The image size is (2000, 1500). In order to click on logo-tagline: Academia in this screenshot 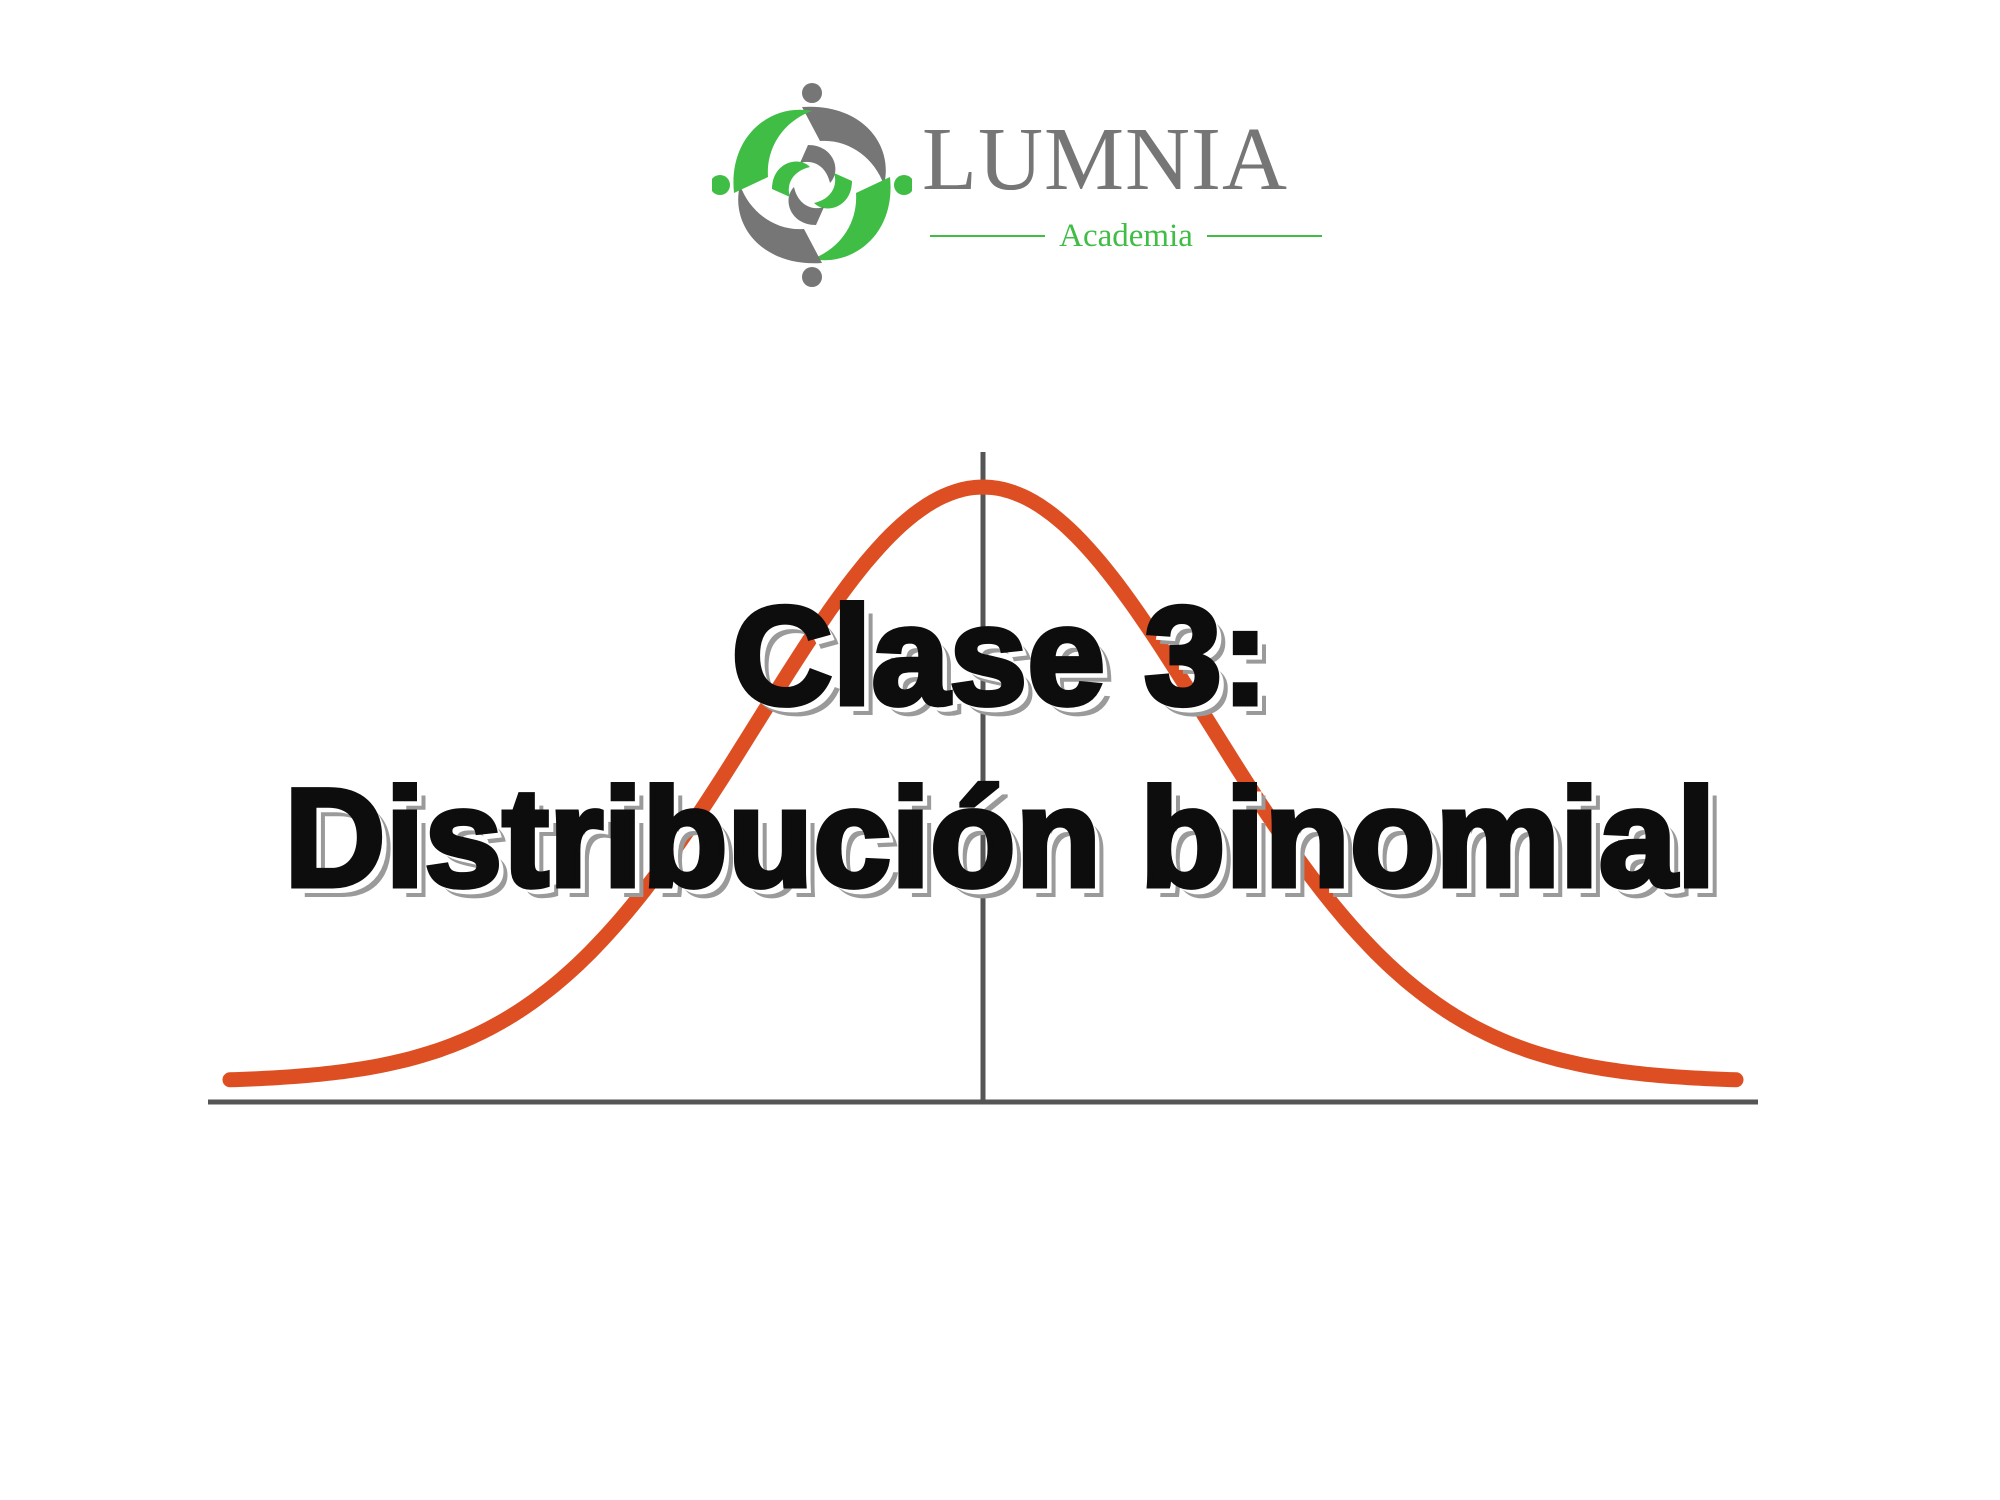, I will do `click(1126, 236)`.